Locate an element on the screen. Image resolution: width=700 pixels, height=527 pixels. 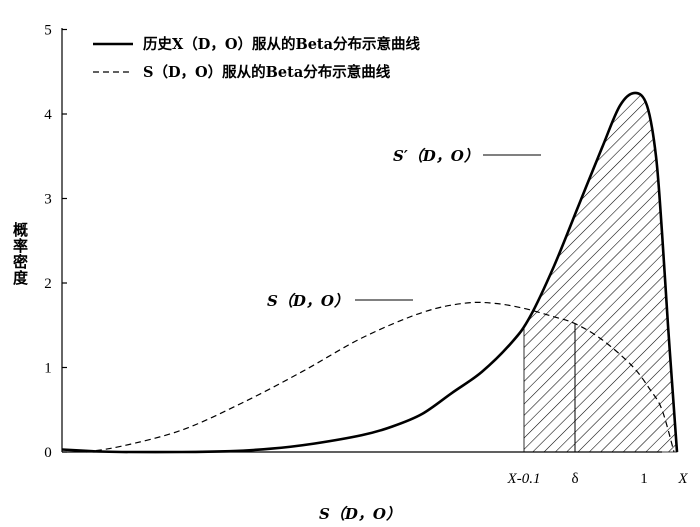
y-axis-label: 概率密度 is located at coordinates (20, 253).